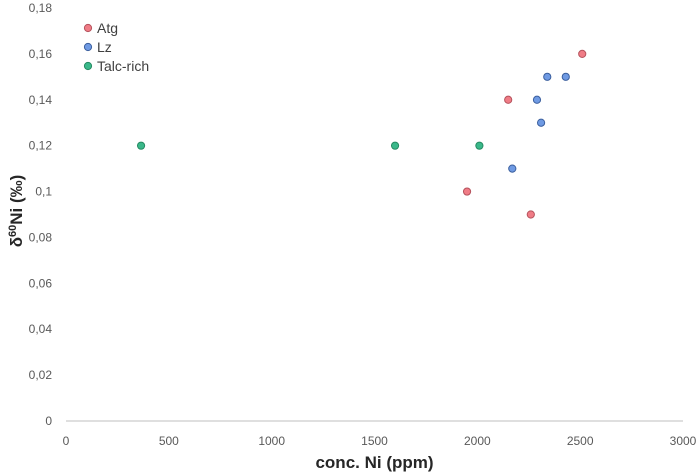 This screenshot has height=473, width=699. What do you see at coordinates (374, 462) in the screenshot?
I see `x-axis-title: conc. Ni (ppm)` at bounding box center [374, 462].